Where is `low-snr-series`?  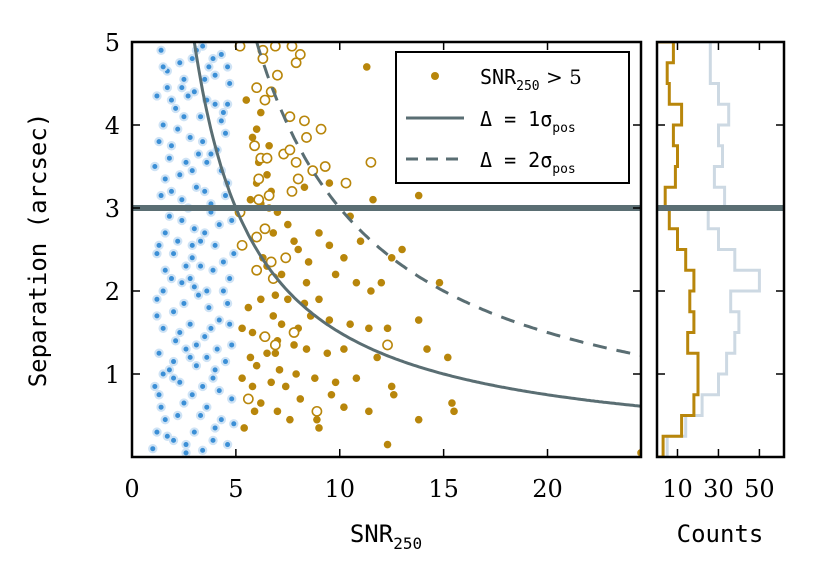
low-snr-series is located at coordinates (193, 249).